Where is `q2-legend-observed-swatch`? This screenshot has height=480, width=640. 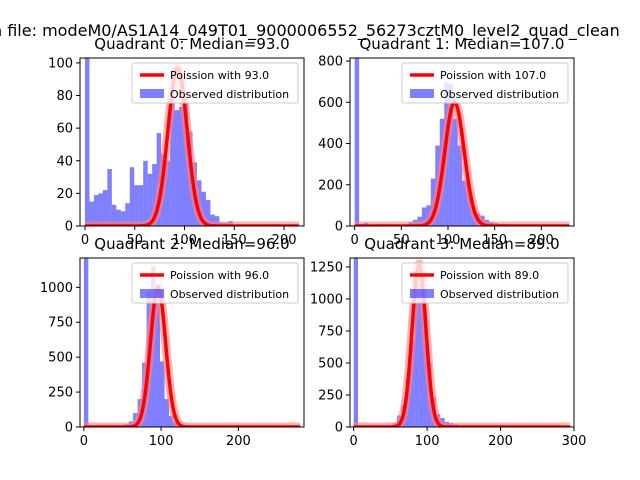 q2-legend-observed-swatch is located at coordinates (152, 293).